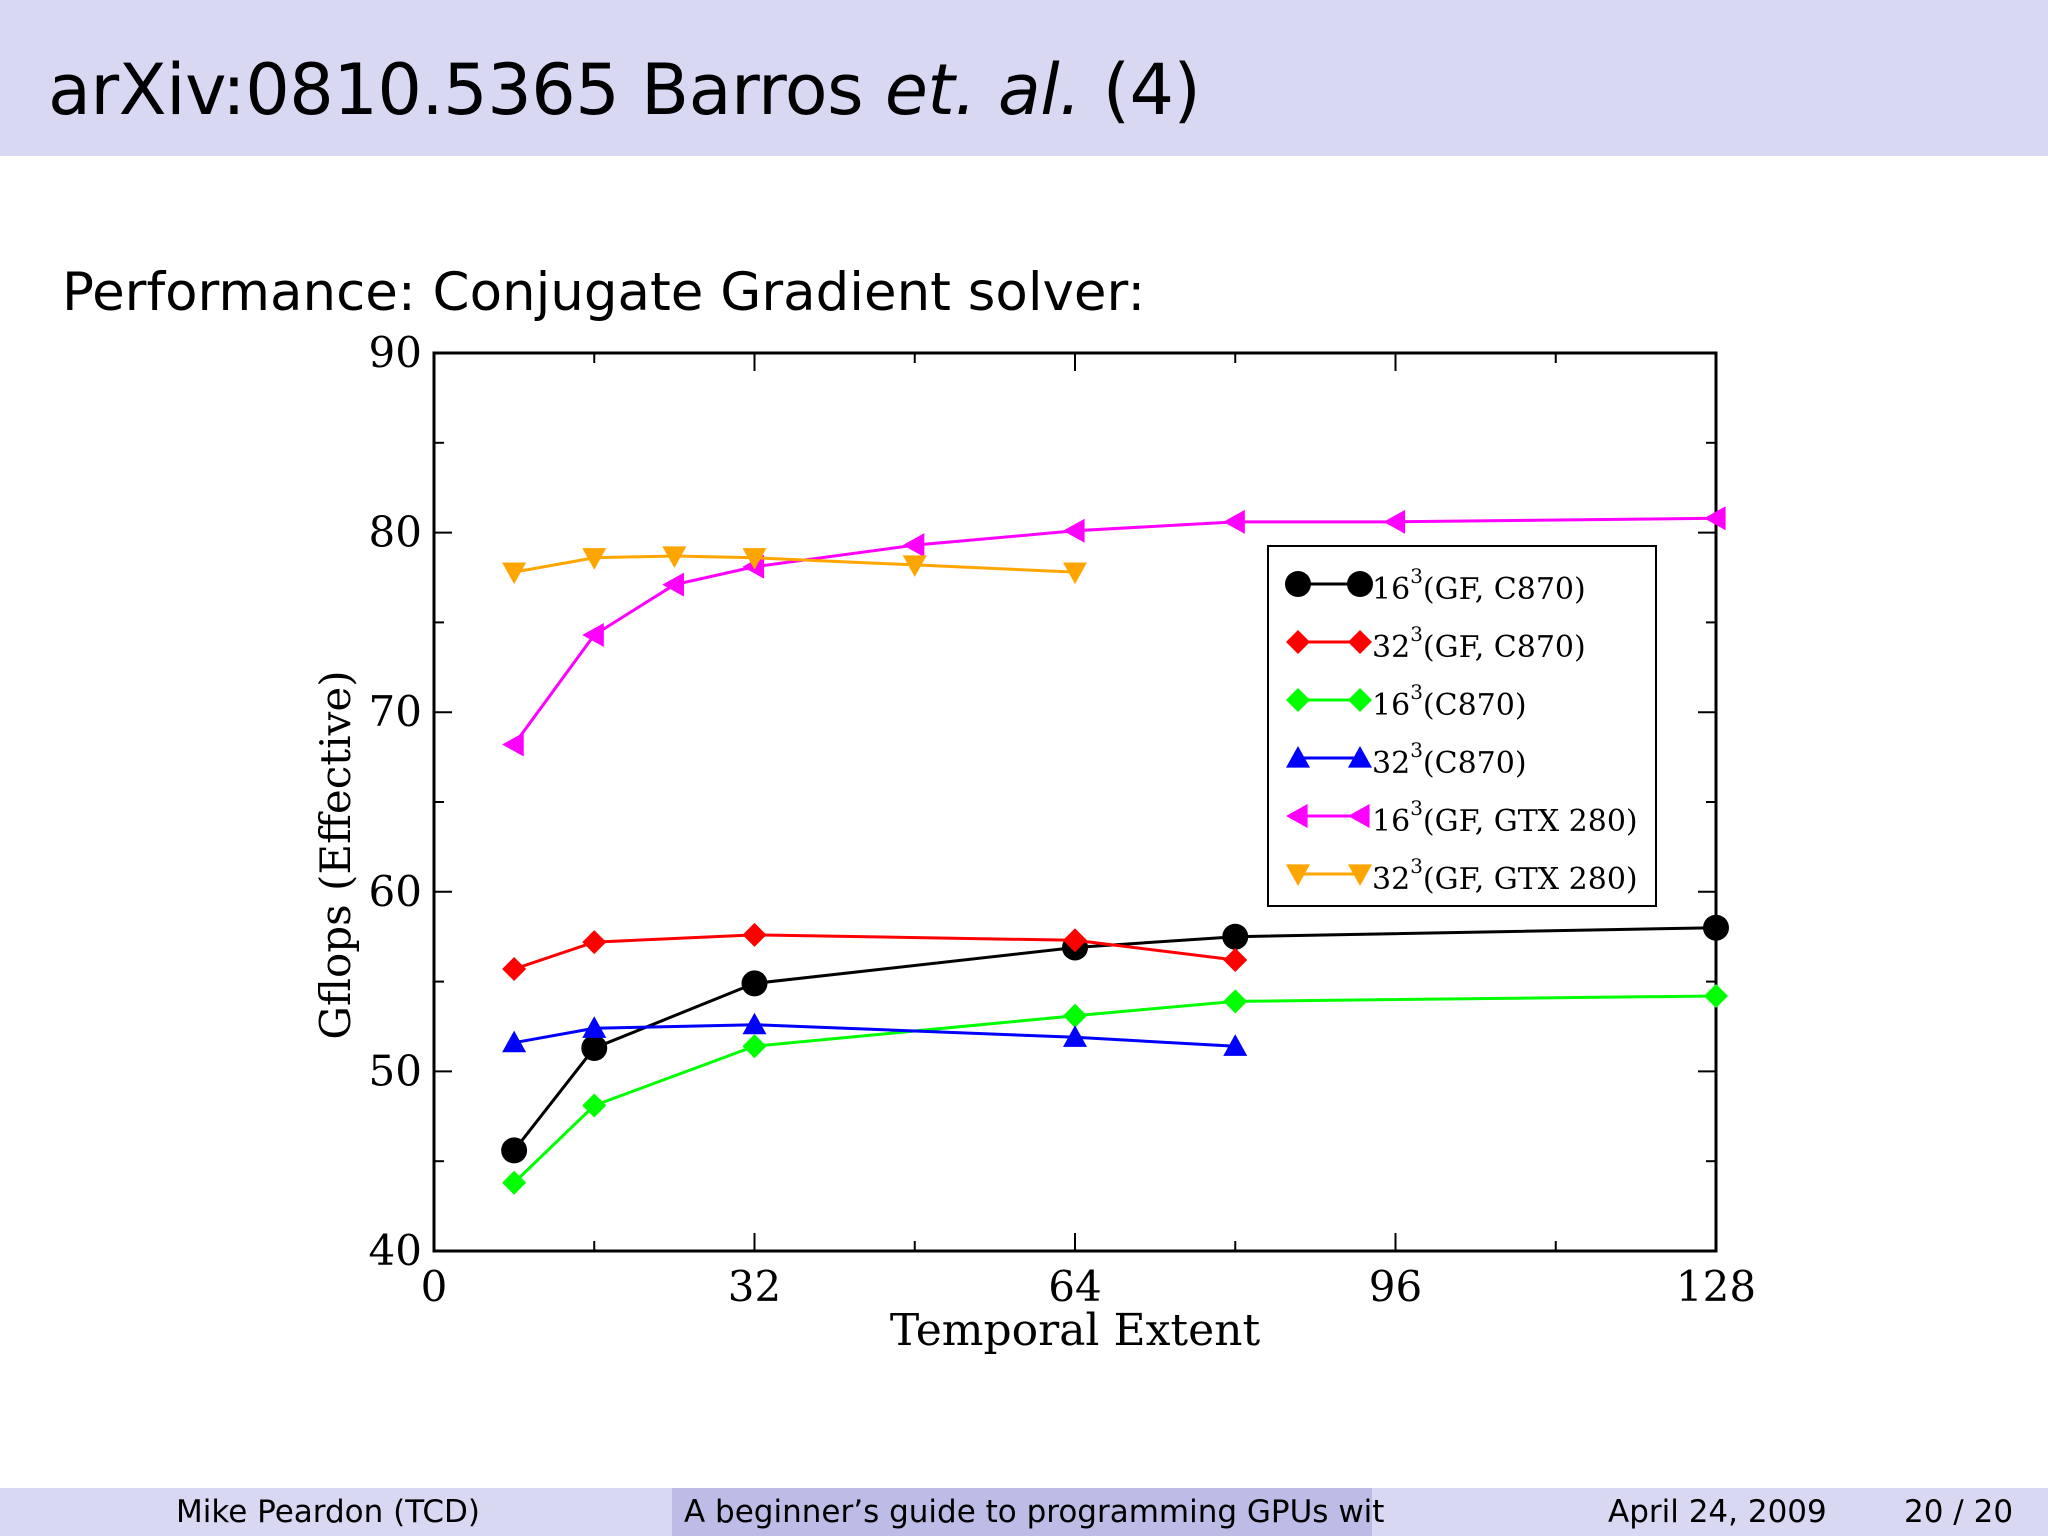 This screenshot has height=1536, width=2048. What do you see at coordinates (1716, 1286) in the screenshot?
I see `x-tick-label: 128` at bounding box center [1716, 1286].